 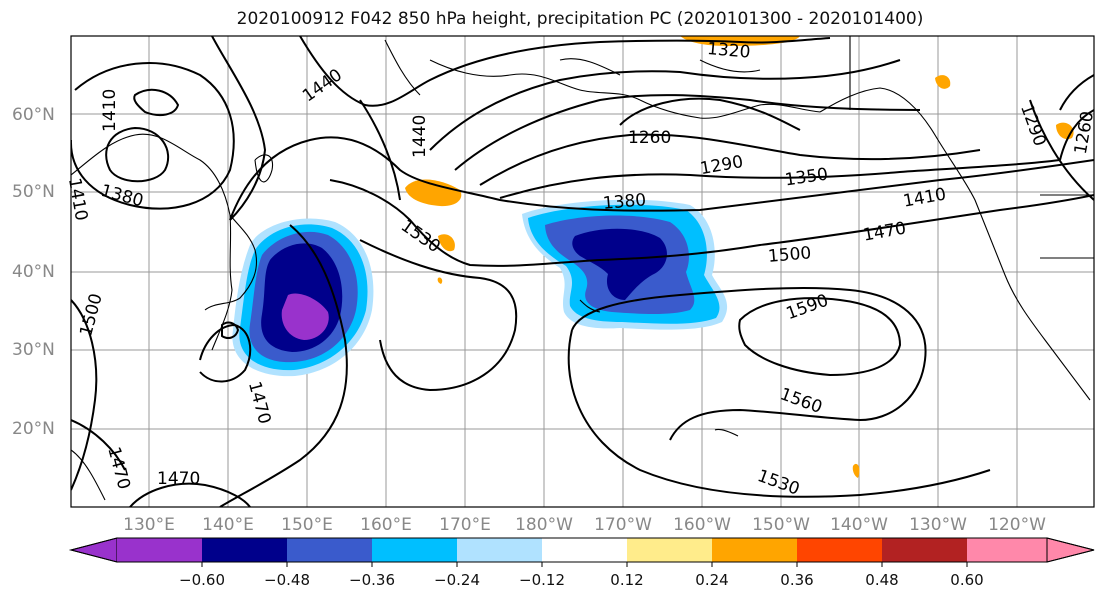 I want to click on colorbar-tick-label: 0.24, so click(x=712, y=580).